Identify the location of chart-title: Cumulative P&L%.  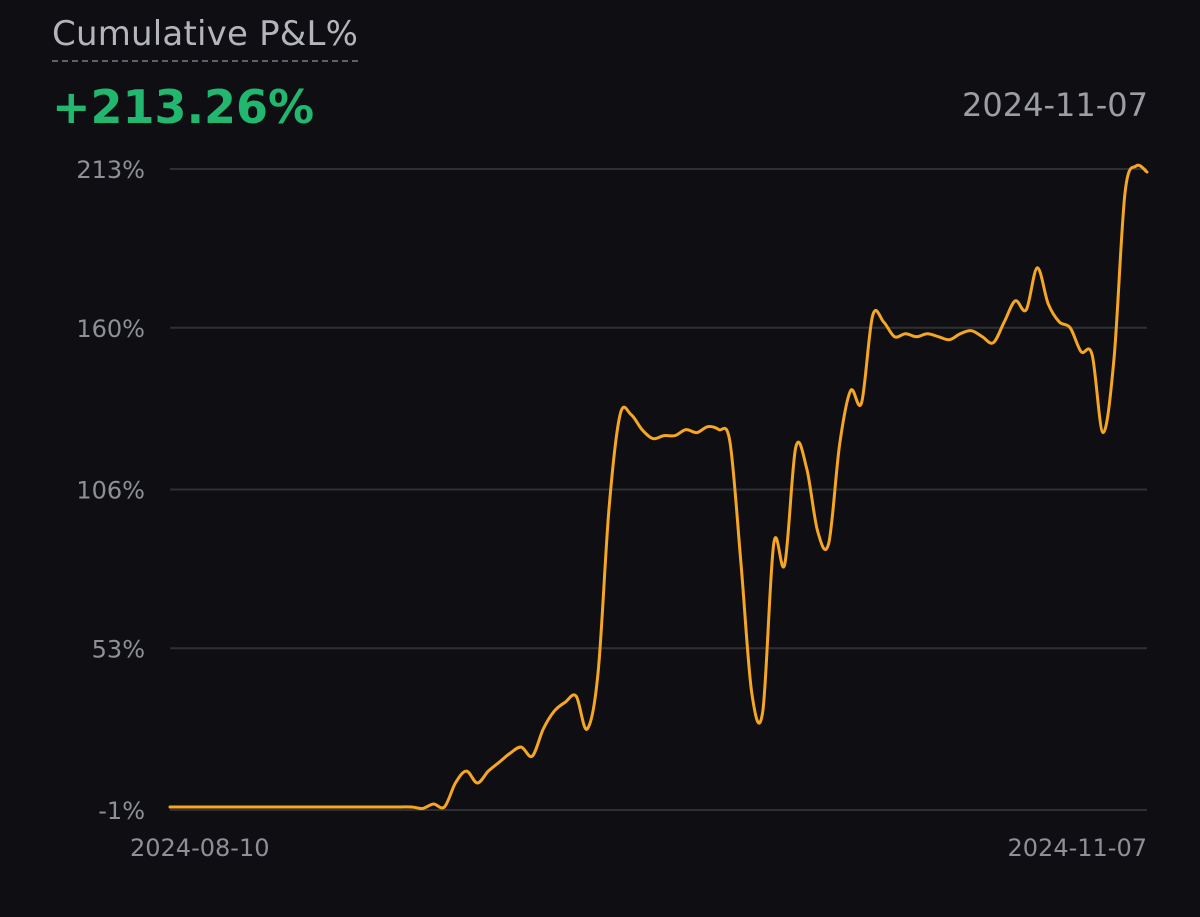
(205, 38).